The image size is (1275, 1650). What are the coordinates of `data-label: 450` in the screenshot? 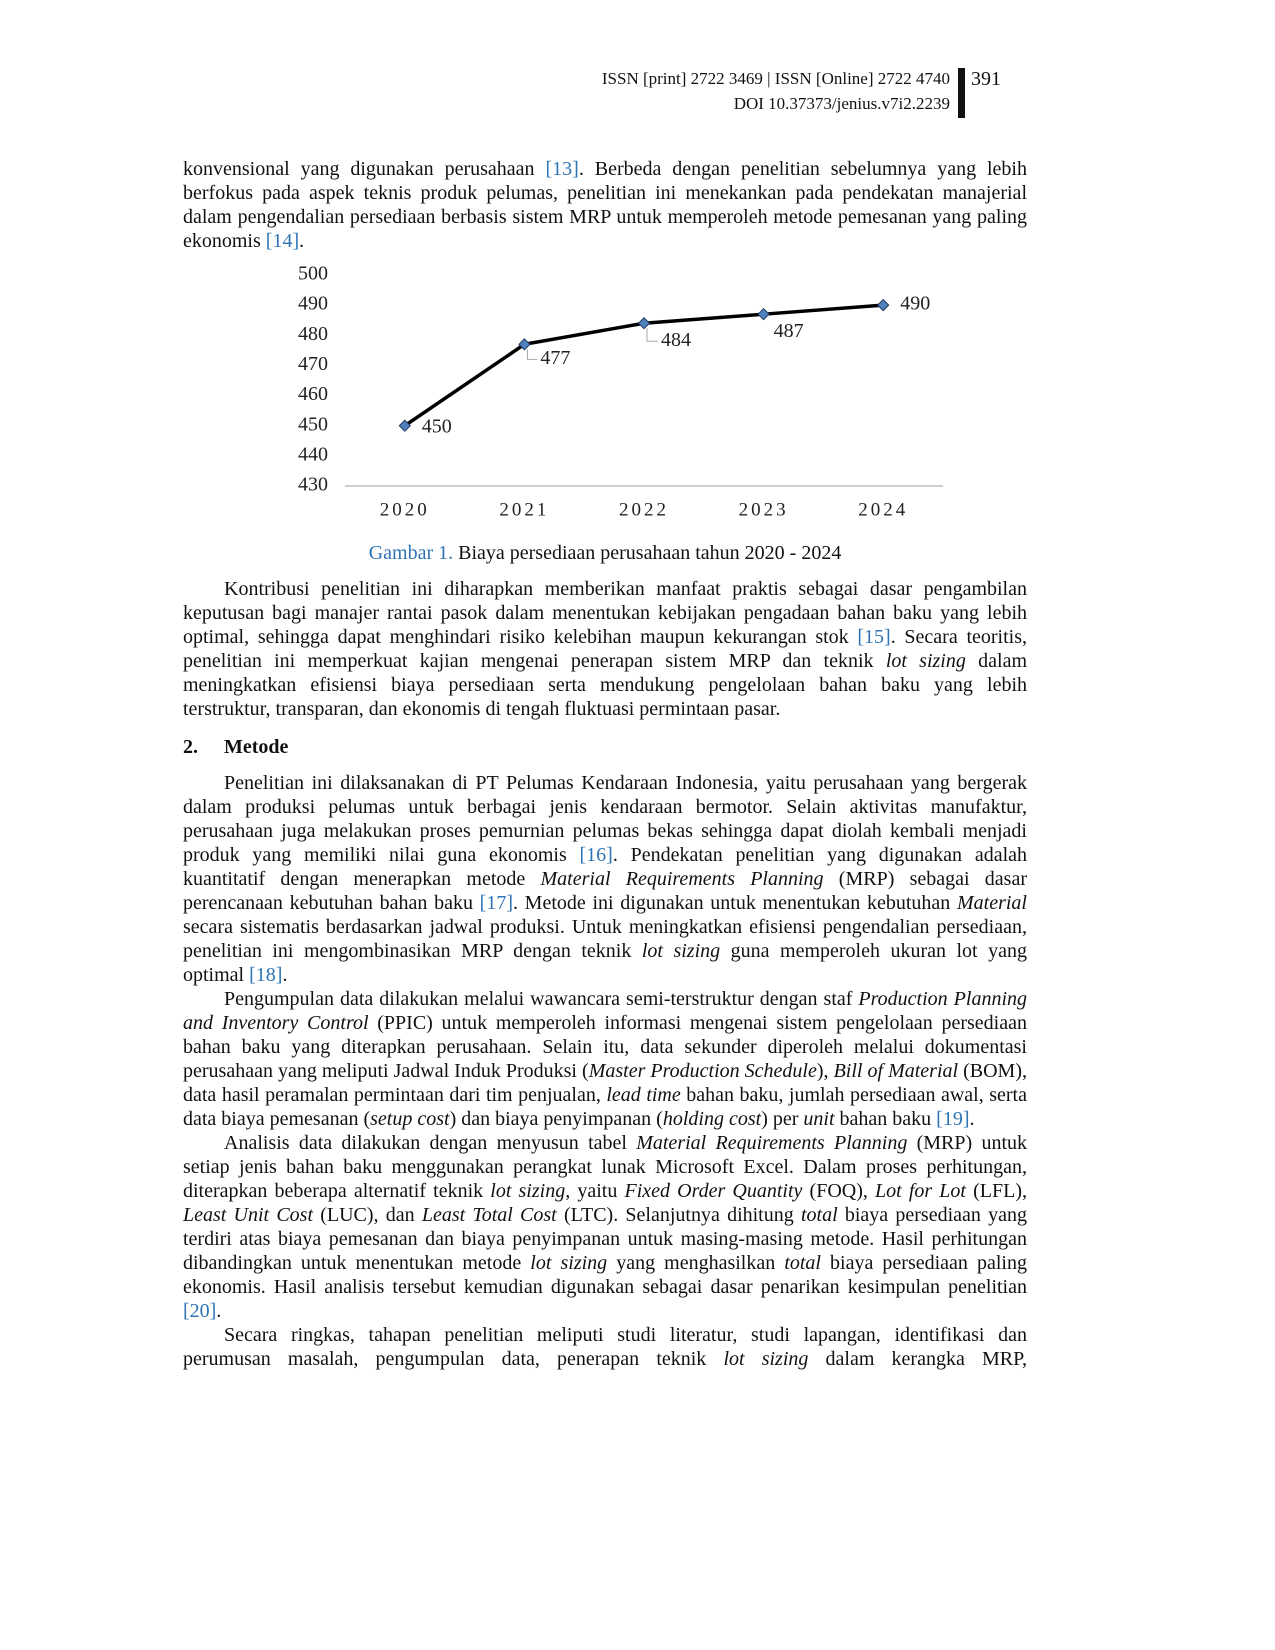 It's located at (437, 426).